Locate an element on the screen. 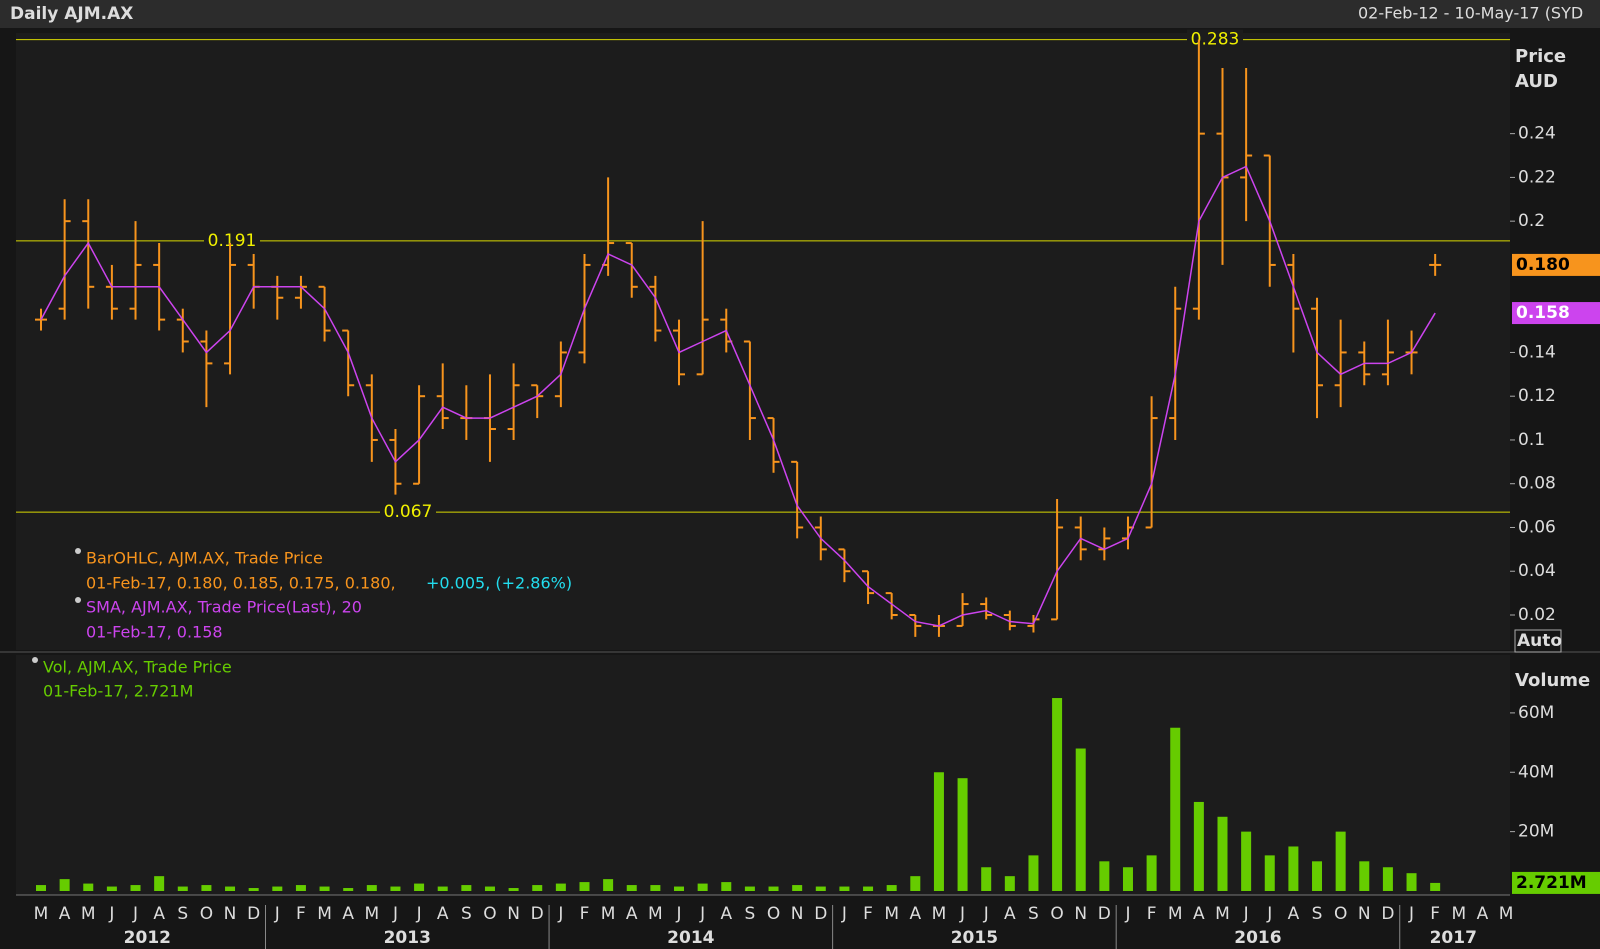 The image size is (1600, 949). auto-button-label: Auto is located at coordinates (1539, 641).